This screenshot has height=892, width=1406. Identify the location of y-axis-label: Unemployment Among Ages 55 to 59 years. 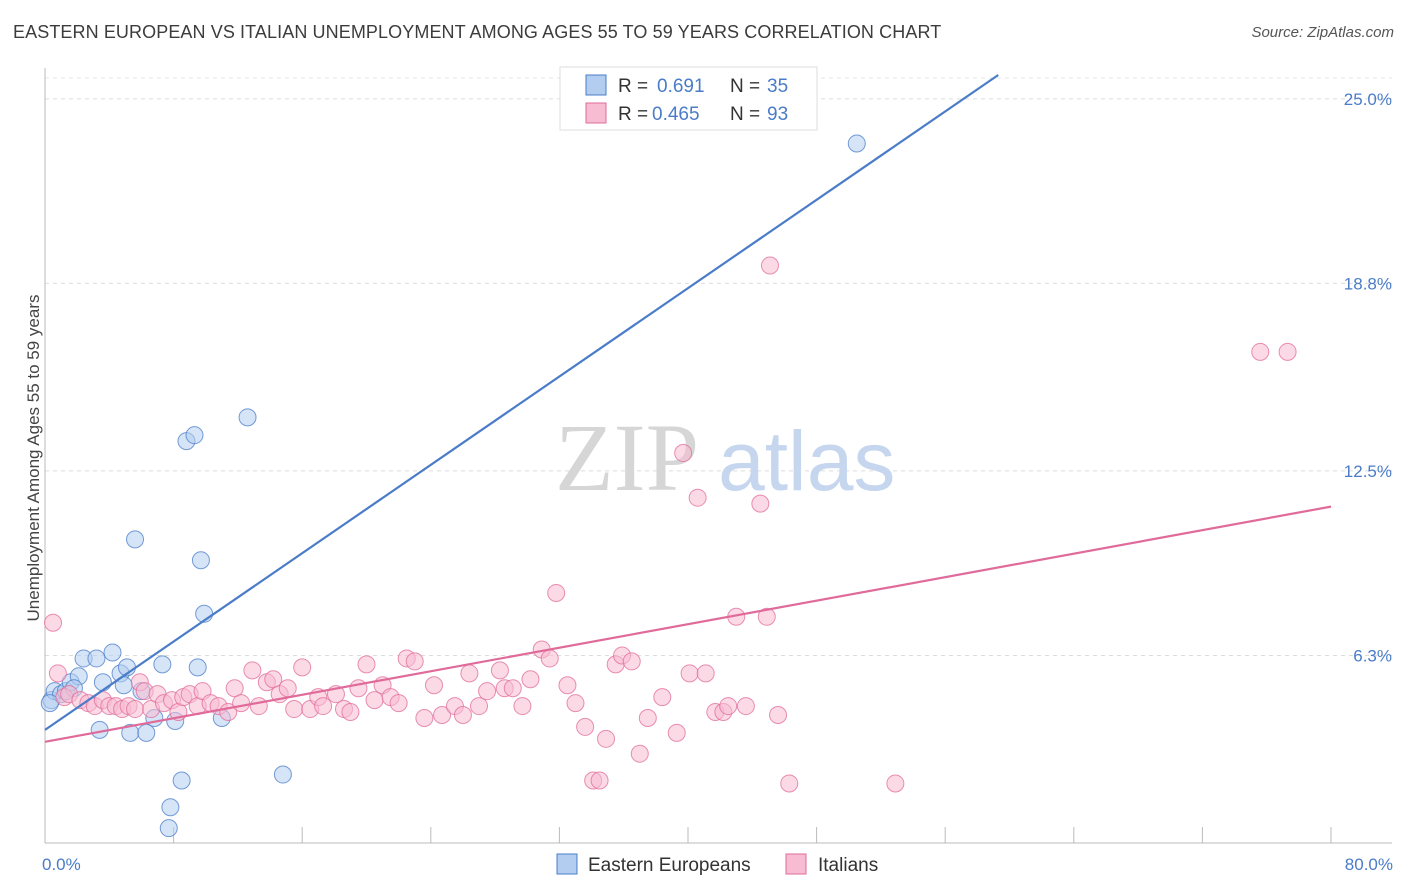
(33, 458).